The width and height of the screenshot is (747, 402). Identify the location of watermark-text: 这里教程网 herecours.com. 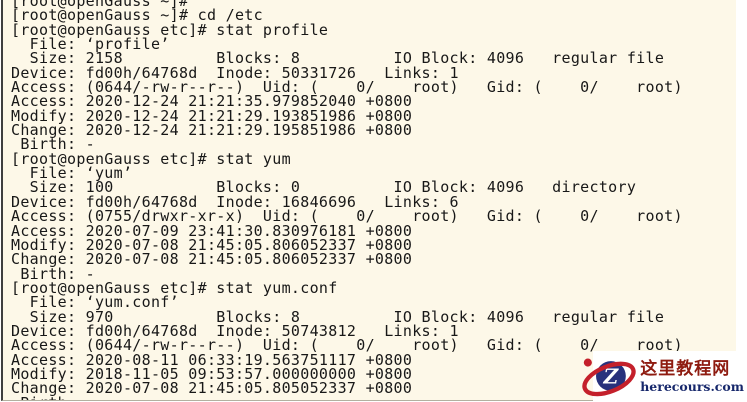
(693, 376).